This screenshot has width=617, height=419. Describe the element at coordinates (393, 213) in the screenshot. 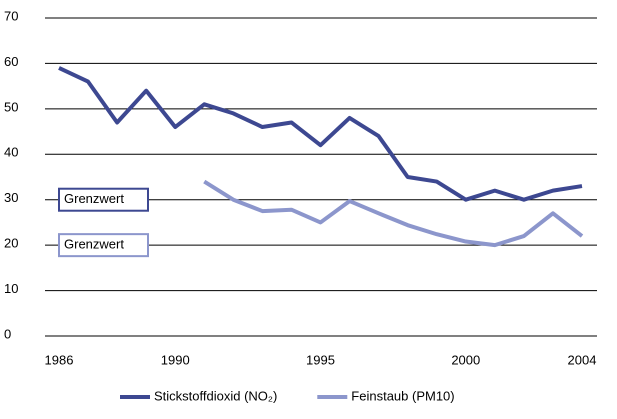

I see `series-line` at that location.